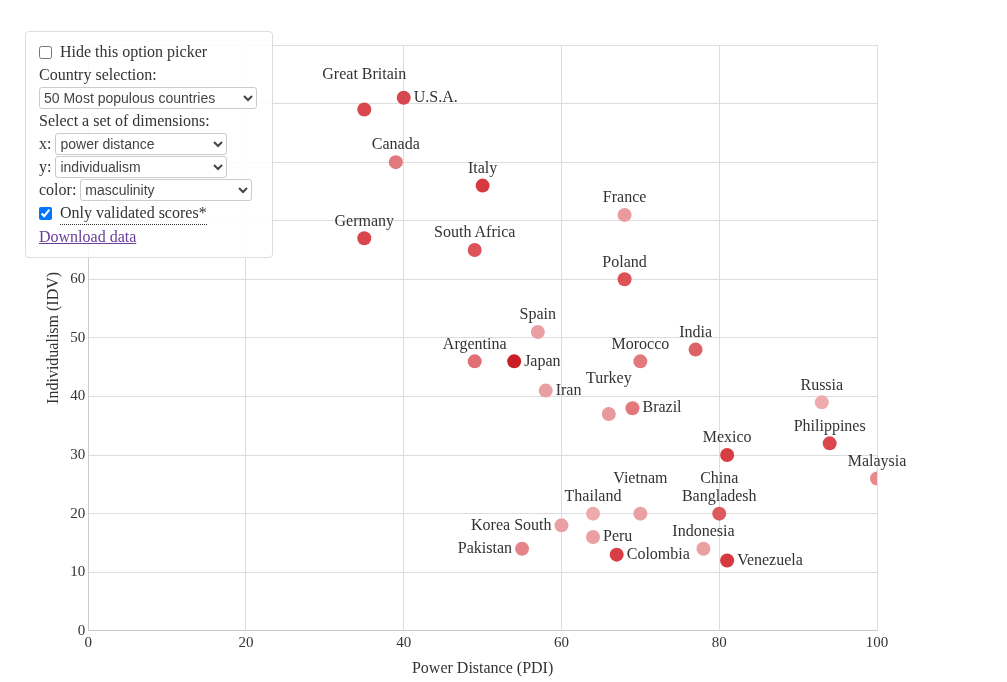 Image resolution: width=1007 pixels, height=682 pixels. I want to click on annotation: U.S.A., so click(435, 96).